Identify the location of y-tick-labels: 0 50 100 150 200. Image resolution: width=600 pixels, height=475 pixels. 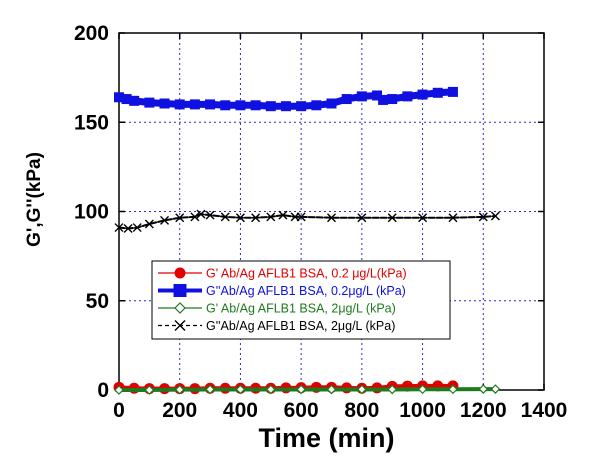
(91, 212).